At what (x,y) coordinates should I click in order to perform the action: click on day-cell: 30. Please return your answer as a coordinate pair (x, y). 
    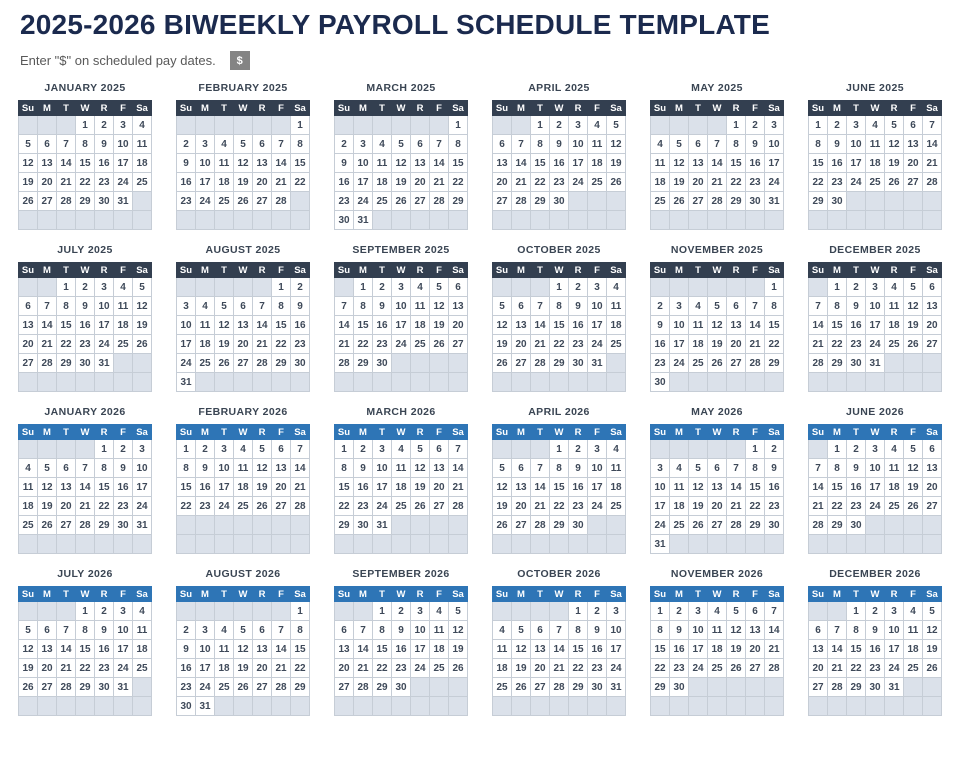
    Looking at the image, I should click on (186, 706).